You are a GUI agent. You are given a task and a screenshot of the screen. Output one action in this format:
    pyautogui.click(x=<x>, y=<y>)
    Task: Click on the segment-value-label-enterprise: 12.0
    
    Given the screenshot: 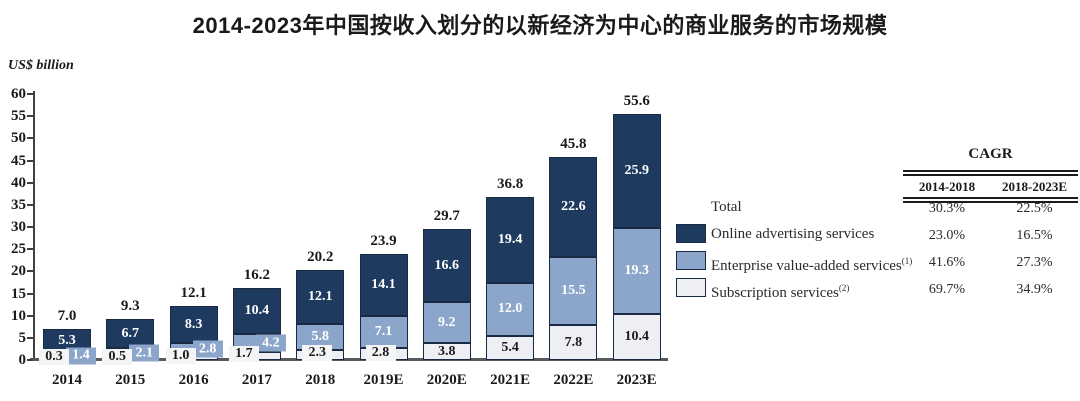 What is the action you would take?
    pyautogui.click(x=510, y=309)
    